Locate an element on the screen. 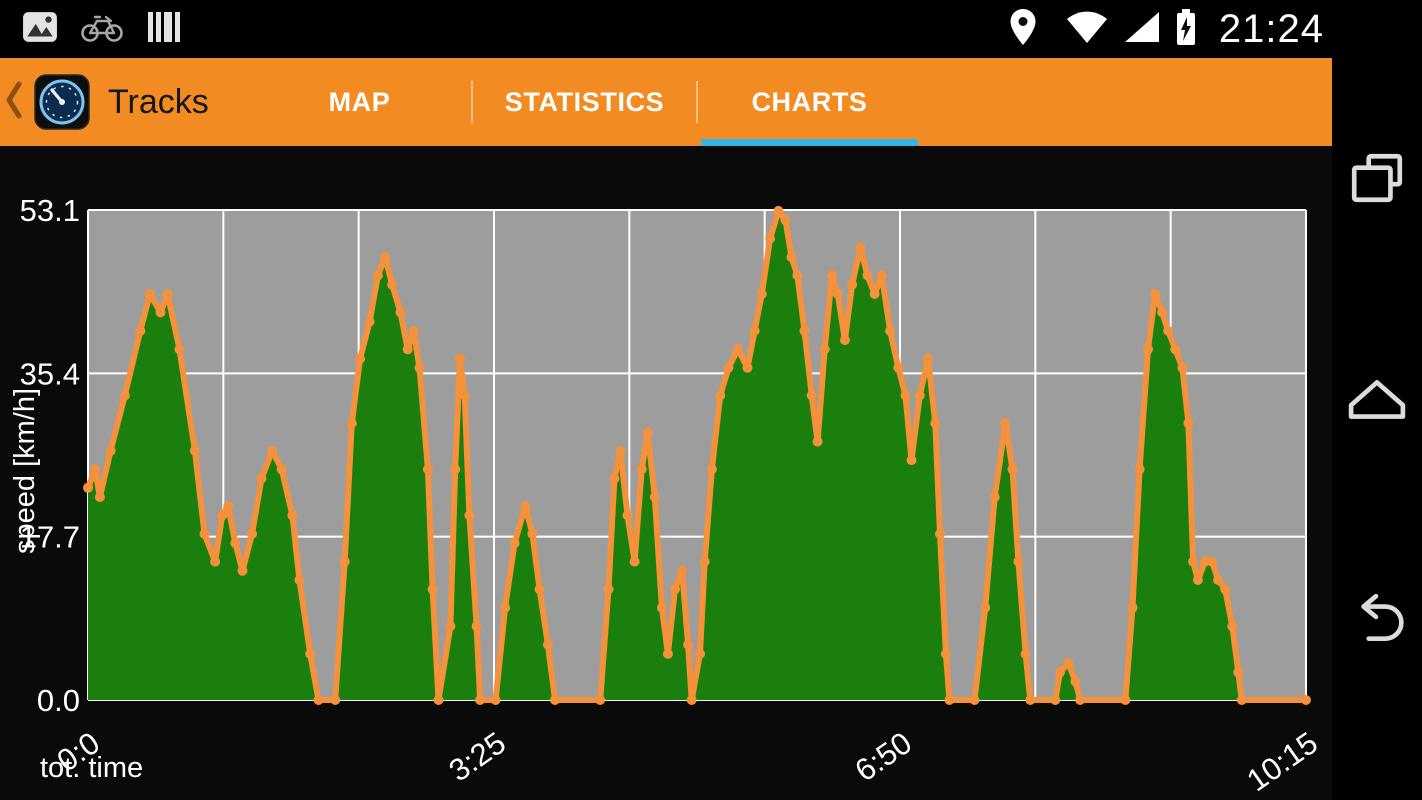 The height and width of the screenshot is (800, 1422). tab-bar: MAP STATISTICS CHARTS is located at coordinates (584, 102).